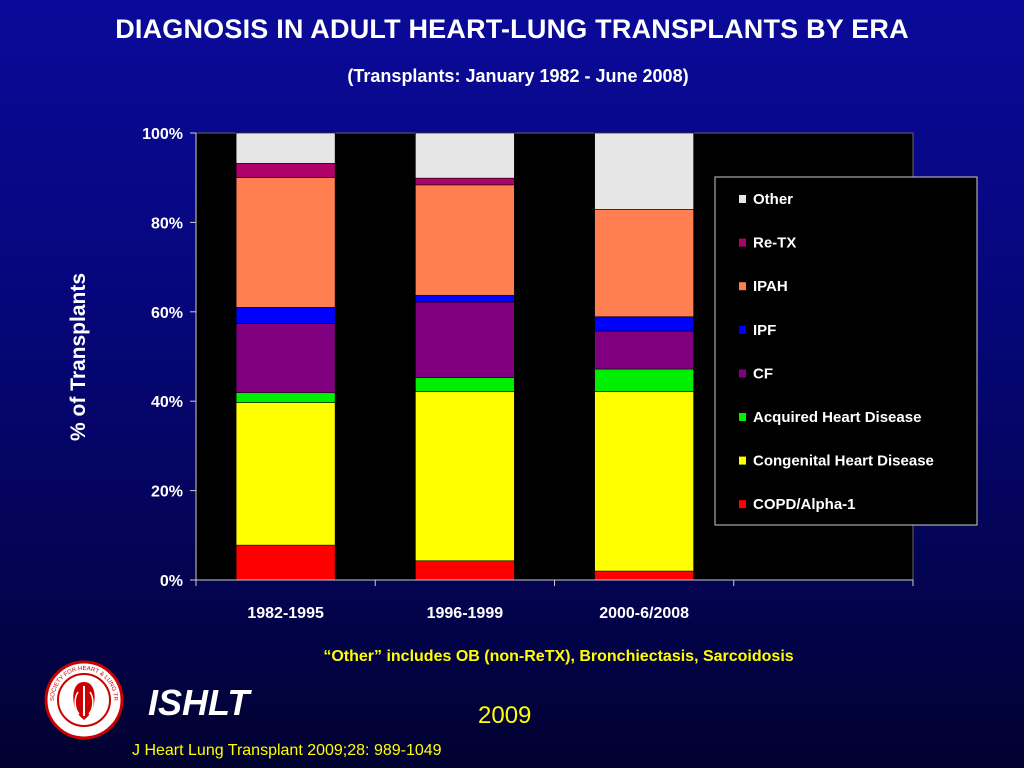 The image size is (1024, 768). I want to click on bar-segment-3-ipf, so click(644, 324).